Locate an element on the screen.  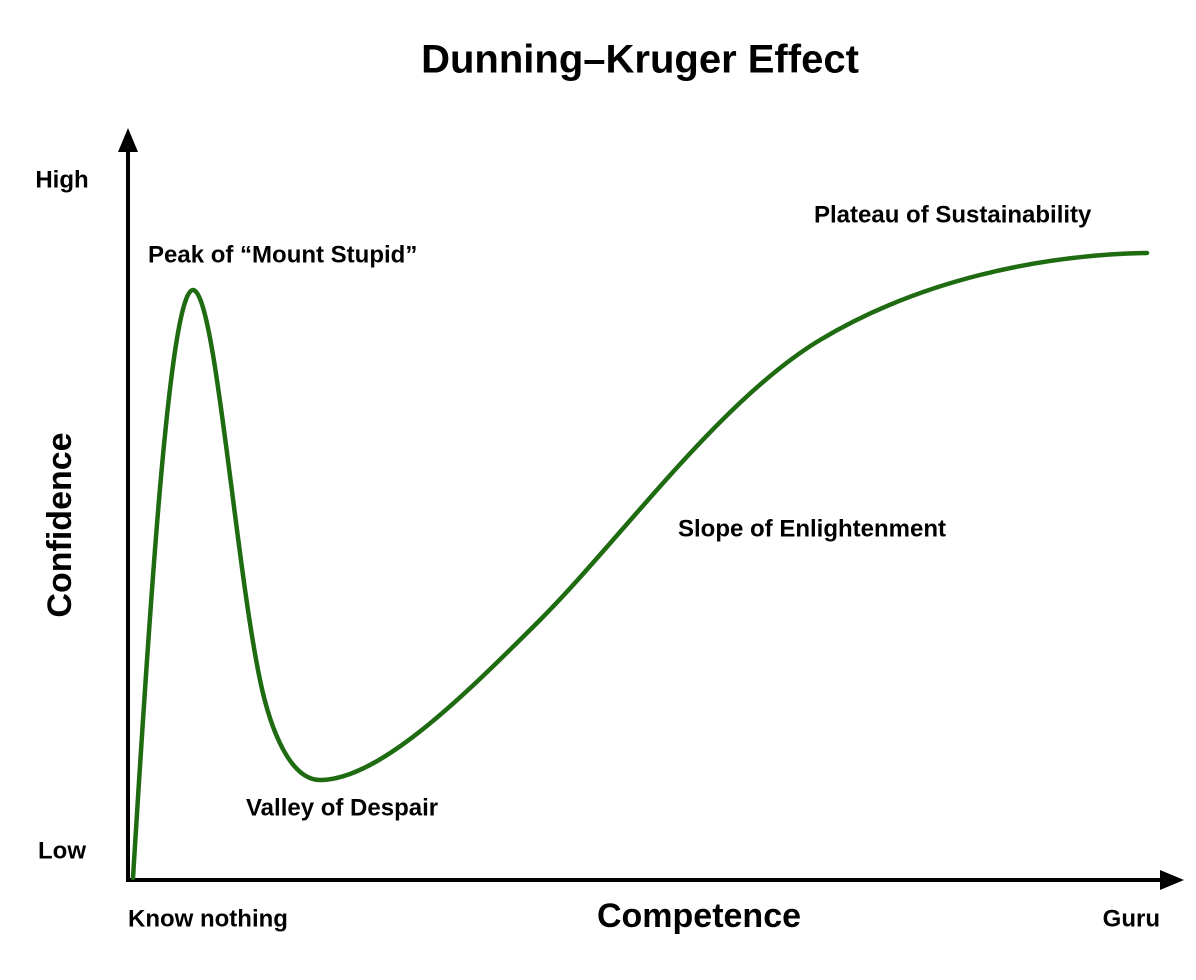
x-axis-label: Competence is located at coordinates (699, 916).